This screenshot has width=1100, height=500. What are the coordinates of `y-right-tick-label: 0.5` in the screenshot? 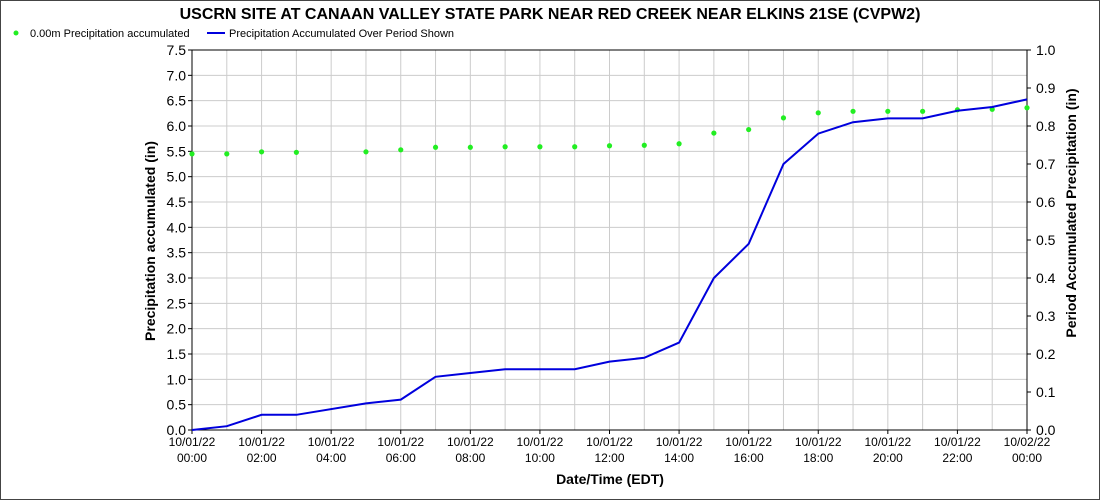 It's located at (1046, 240).